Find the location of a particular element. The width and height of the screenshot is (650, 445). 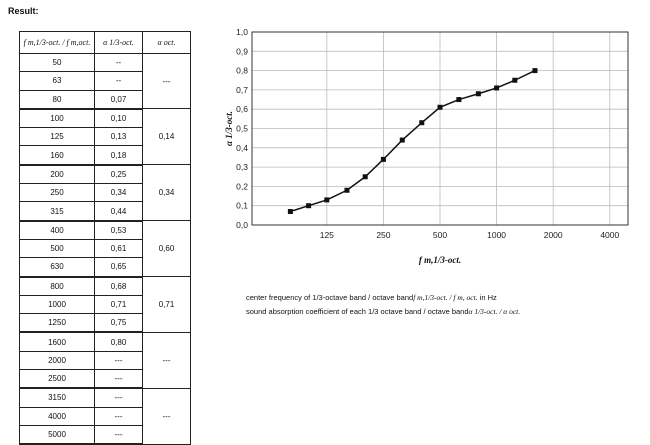

result-label: Result: is located at coordinates (23, 11).